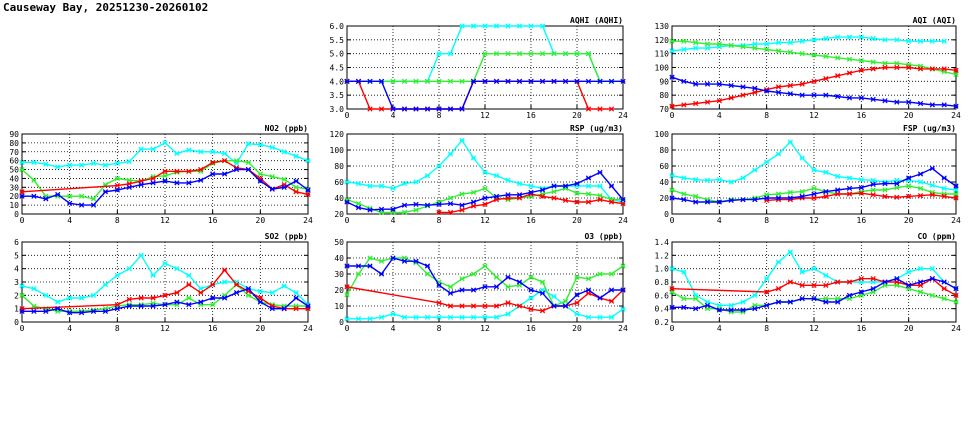 The image size is (975, 447). What do you see at coordinates (16, 282) in the screenshot?
I see `y-tick-label: 3` at bounding box center [16, 282].